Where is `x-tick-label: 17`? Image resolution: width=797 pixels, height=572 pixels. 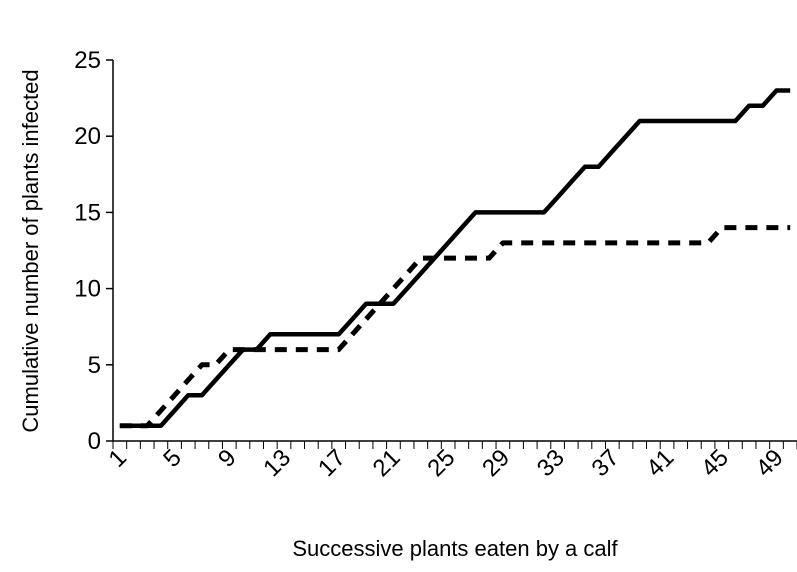
x-tick-label: 17 is located at coordinates (332, 463).